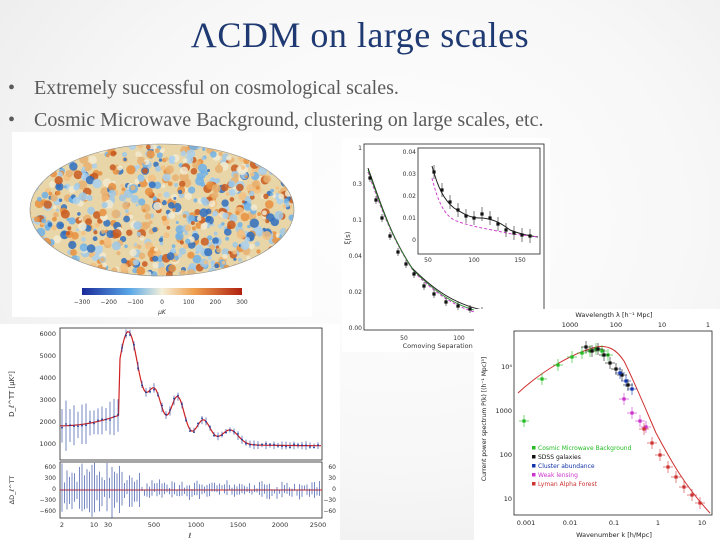 This screenshot has width=720, height=545. I want to click on cmb-anisotropy-field, so click(162, 210).